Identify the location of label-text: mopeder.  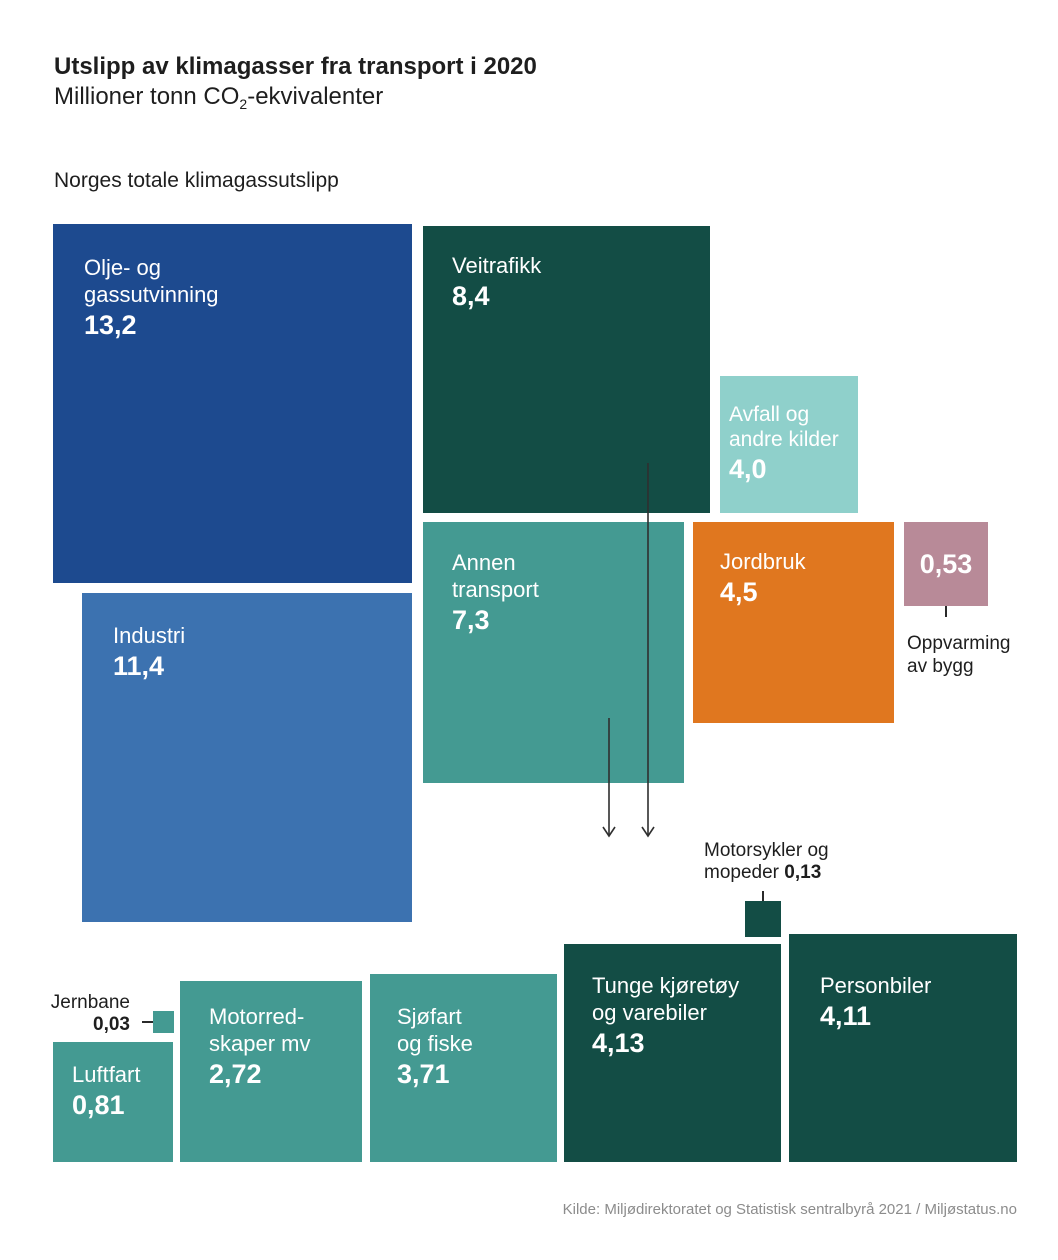
(741, 872).